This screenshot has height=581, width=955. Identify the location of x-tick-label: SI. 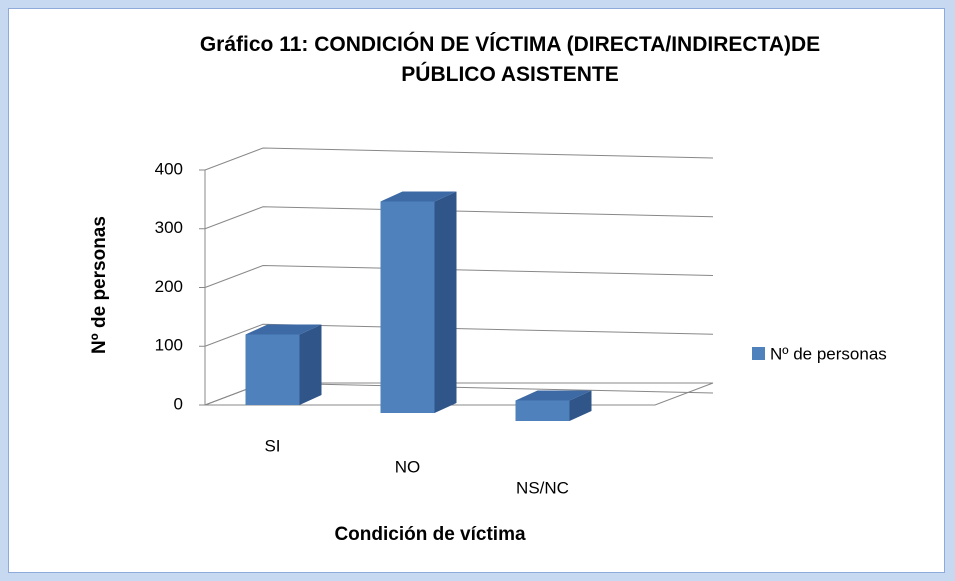
(272, 445).